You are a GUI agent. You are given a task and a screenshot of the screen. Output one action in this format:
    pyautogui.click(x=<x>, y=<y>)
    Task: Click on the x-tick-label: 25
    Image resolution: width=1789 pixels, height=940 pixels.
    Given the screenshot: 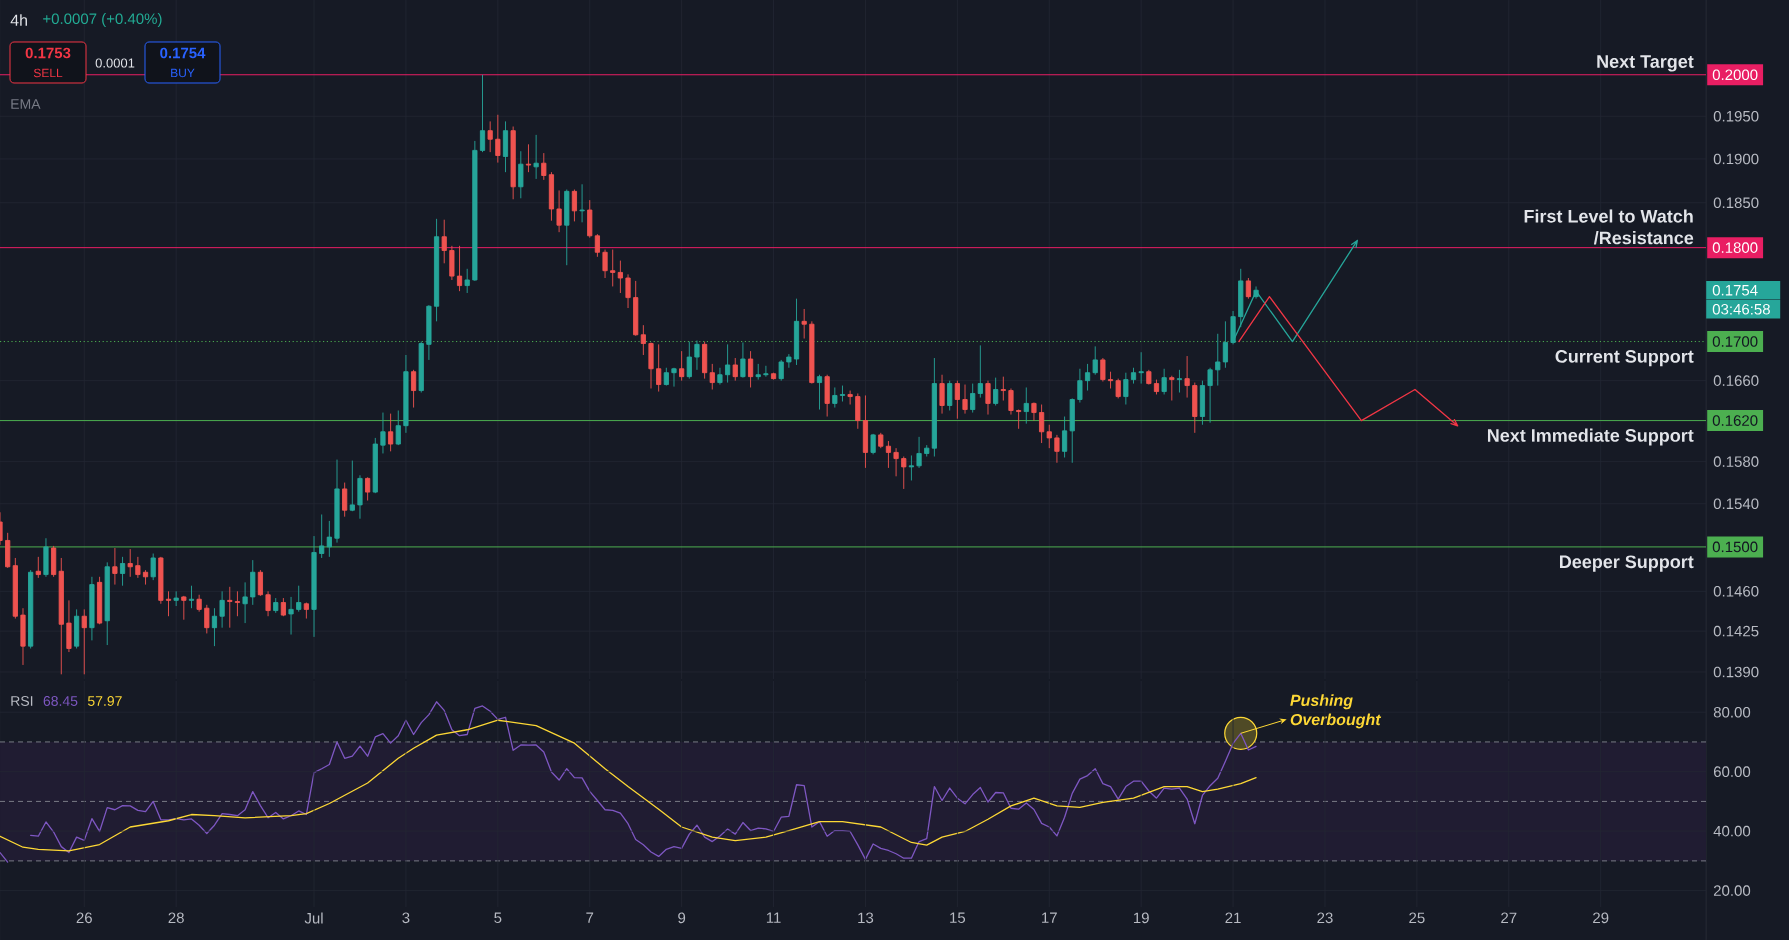 What is the action you would take?
    pyautogui.click(x=1417, y=918)
    